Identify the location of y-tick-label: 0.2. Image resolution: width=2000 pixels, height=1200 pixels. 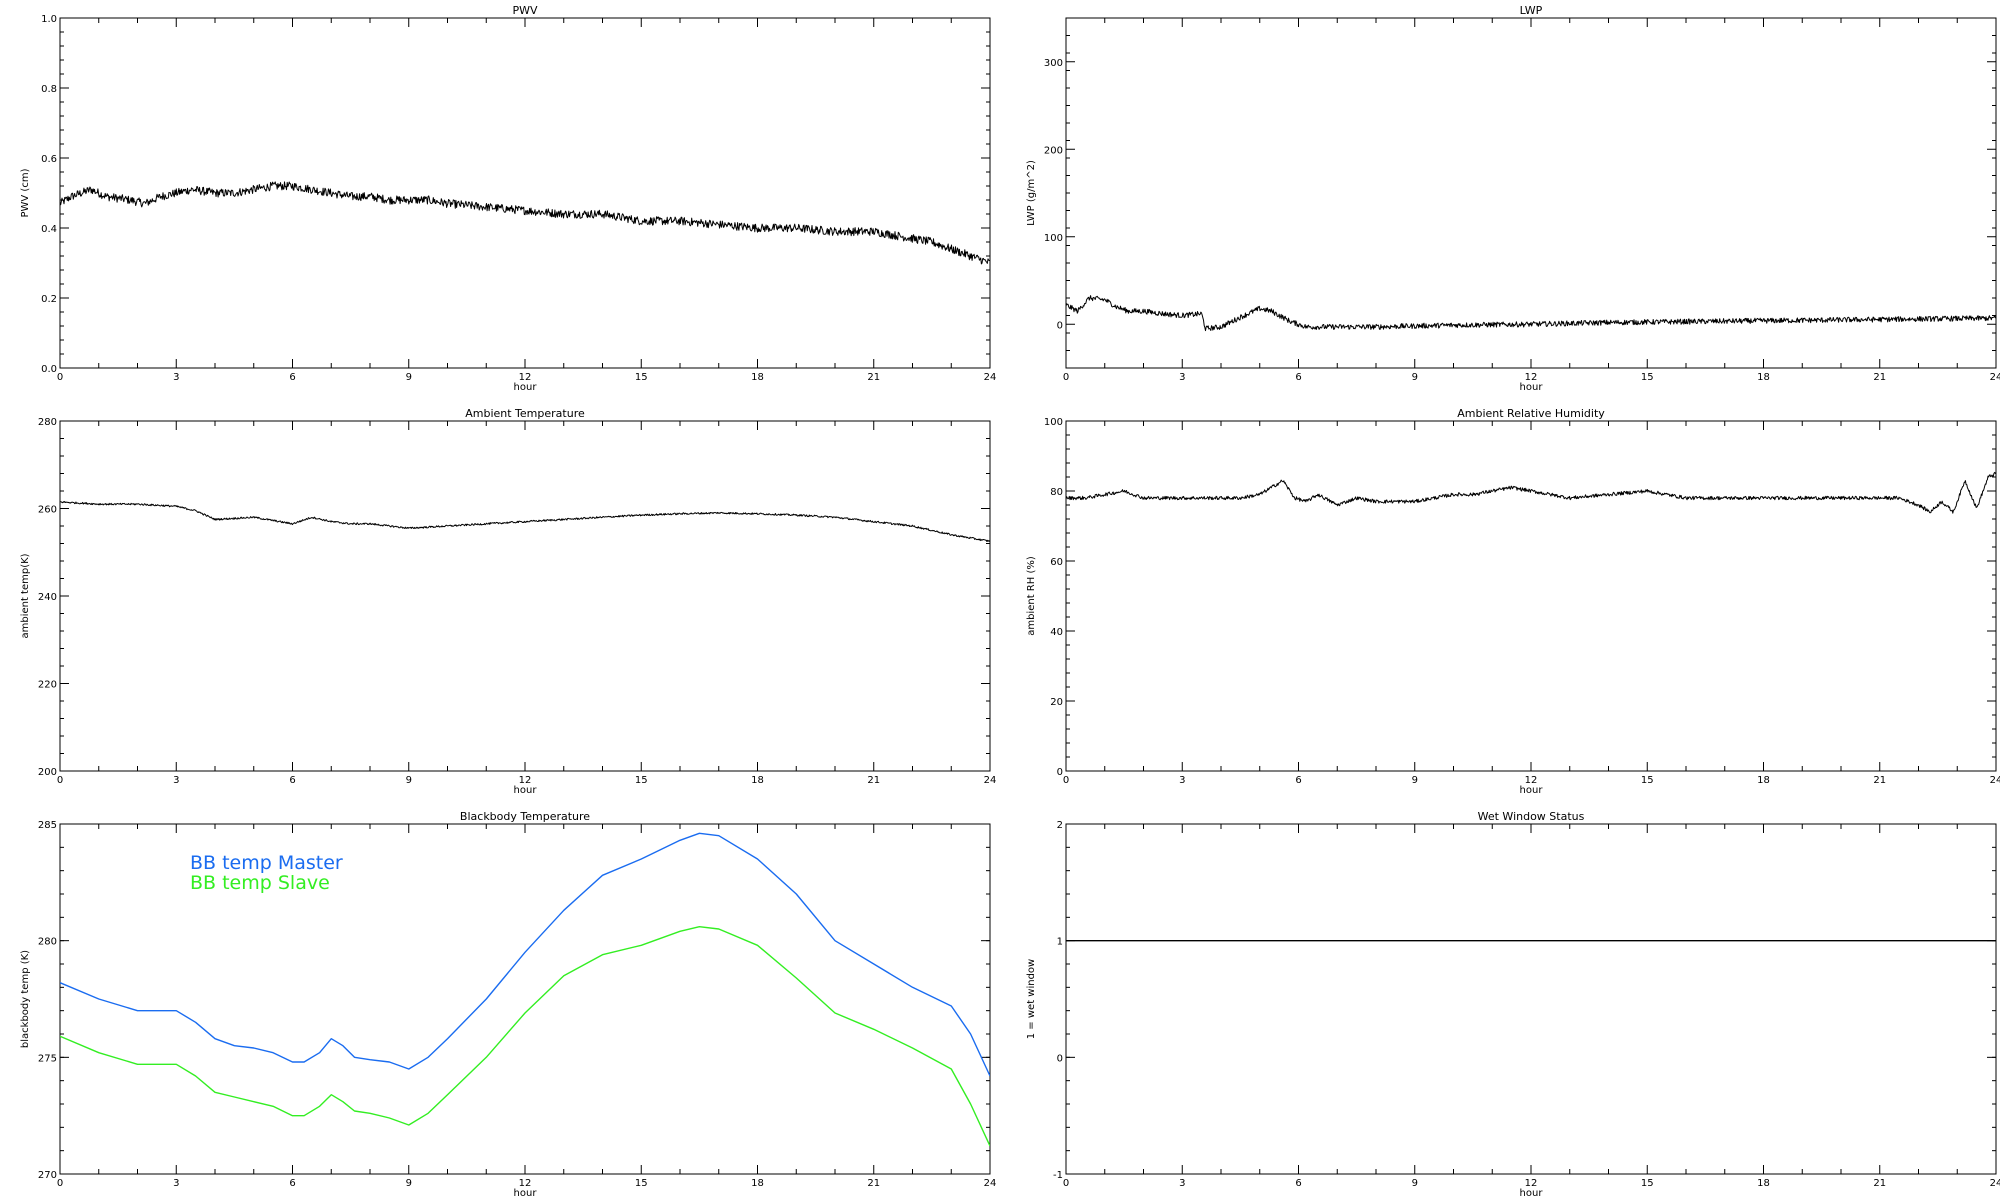
(49, 299).